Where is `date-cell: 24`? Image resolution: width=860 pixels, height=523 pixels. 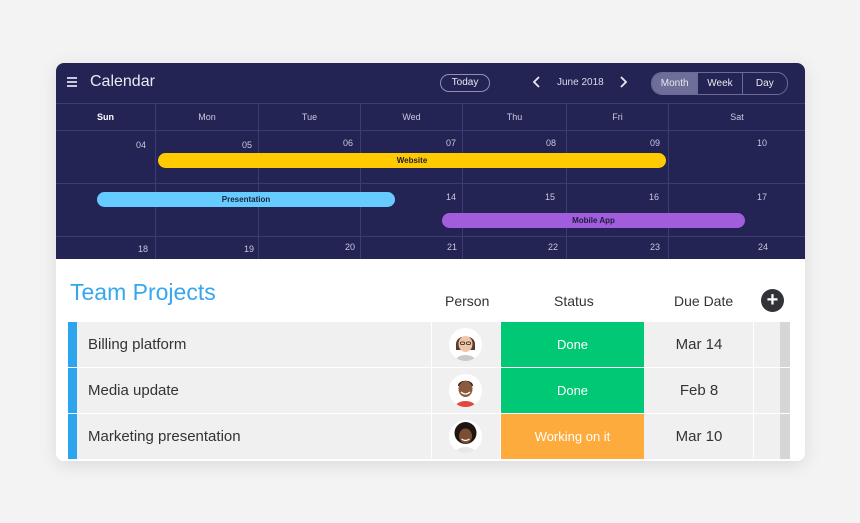 date-cell: 24 is located at coordinates (763, 247).